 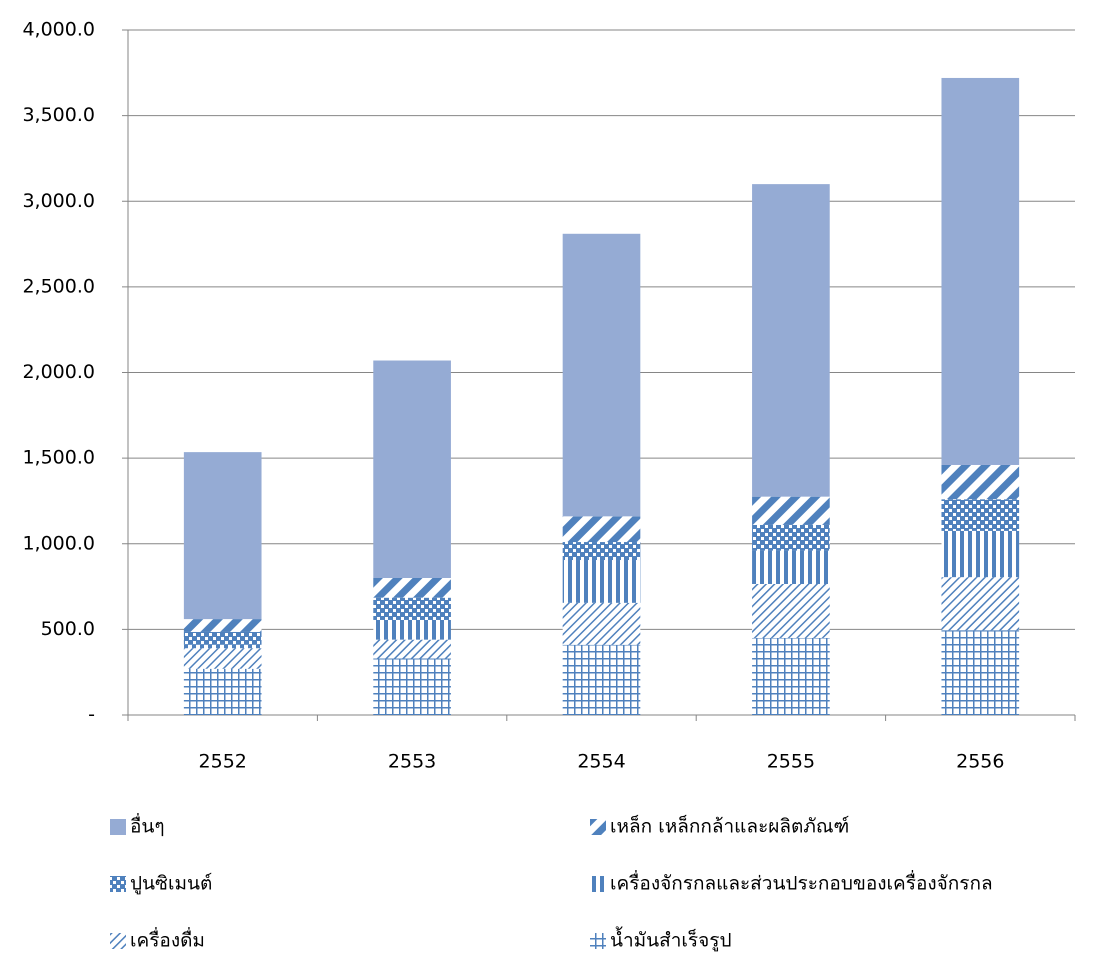 I want to click on y-tick-label: 1,500.0, so click(x=58, y=458).